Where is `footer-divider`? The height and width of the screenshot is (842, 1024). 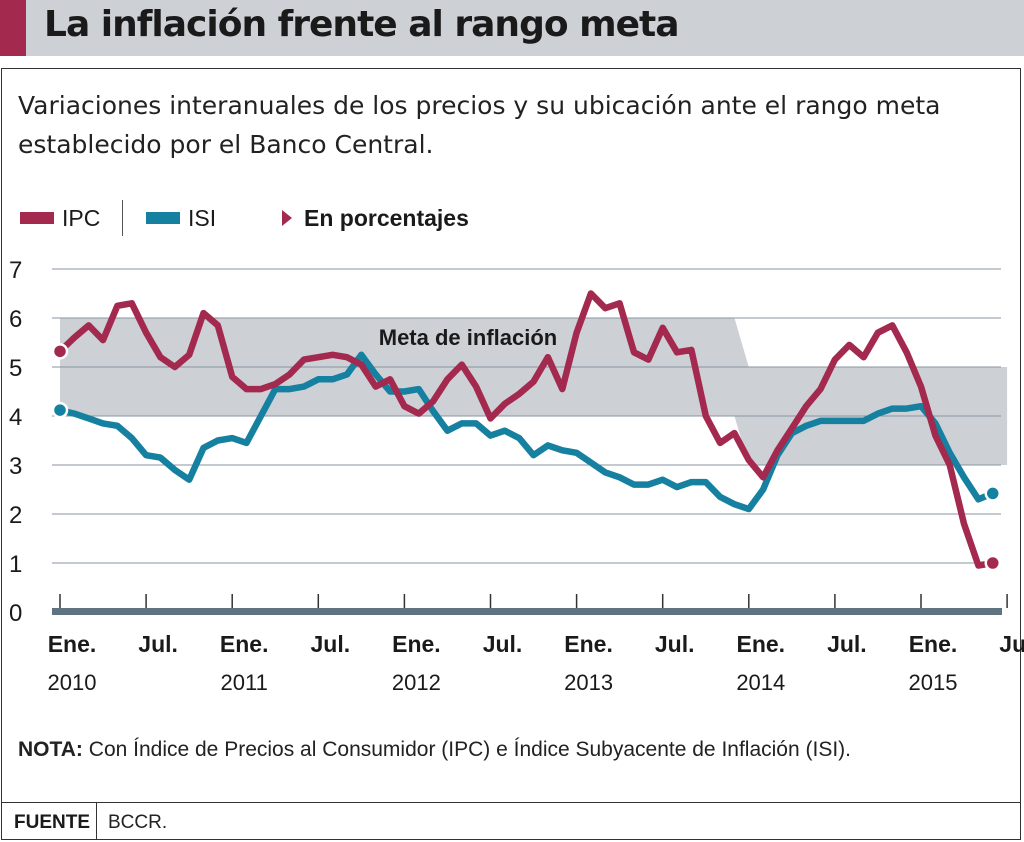
footer-divider is located at coordinates (511, 802).